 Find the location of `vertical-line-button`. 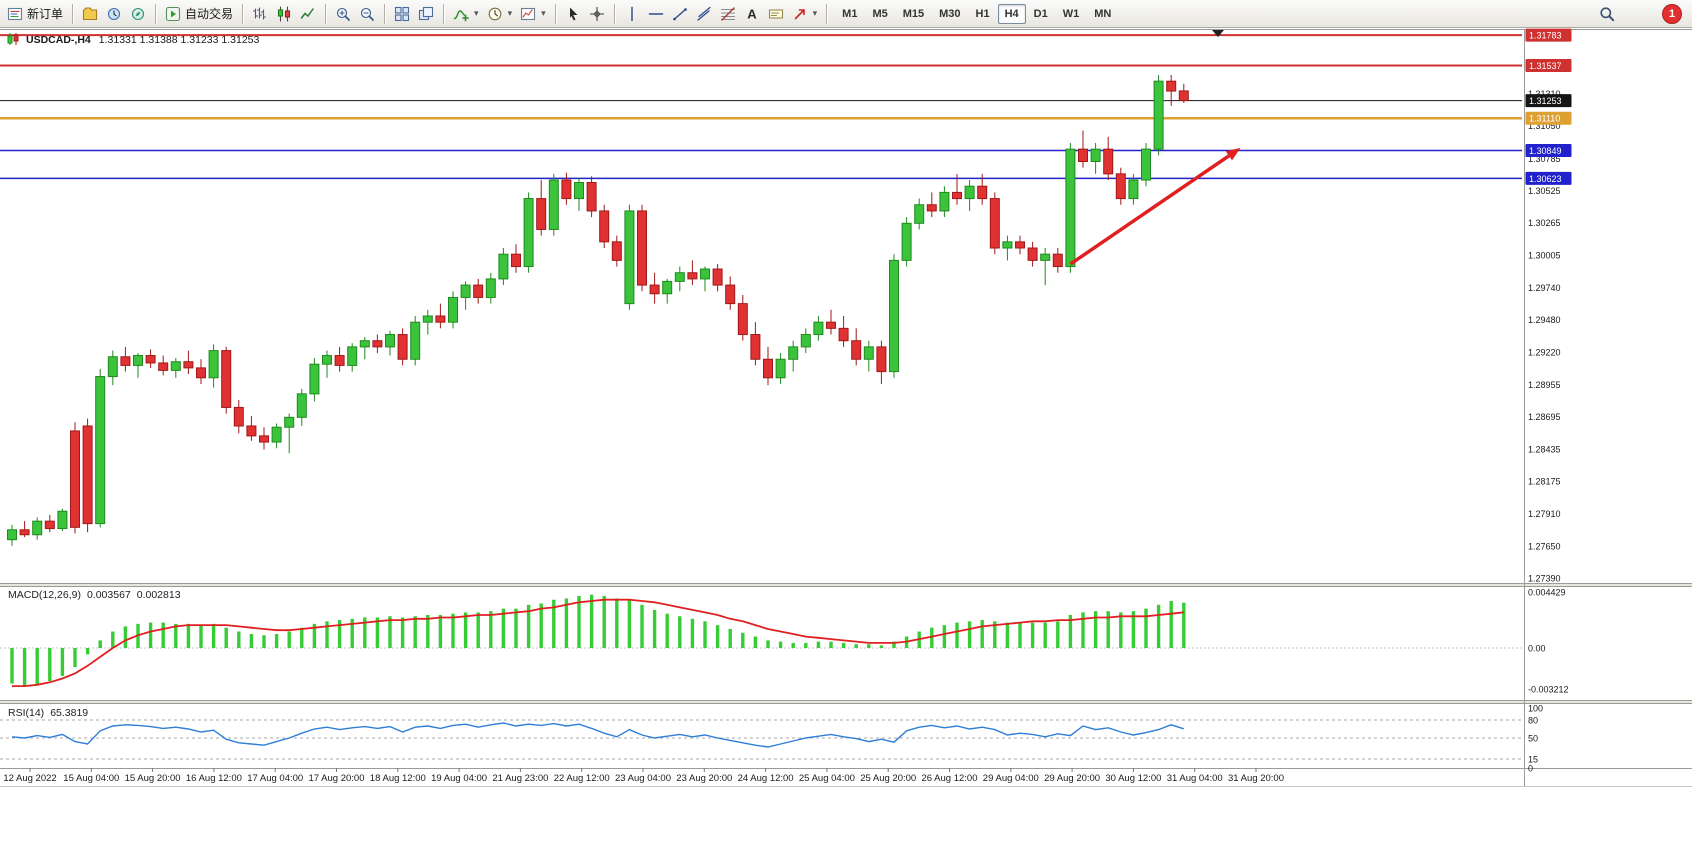

vertical-line-button is located at coordinates (632, 14).